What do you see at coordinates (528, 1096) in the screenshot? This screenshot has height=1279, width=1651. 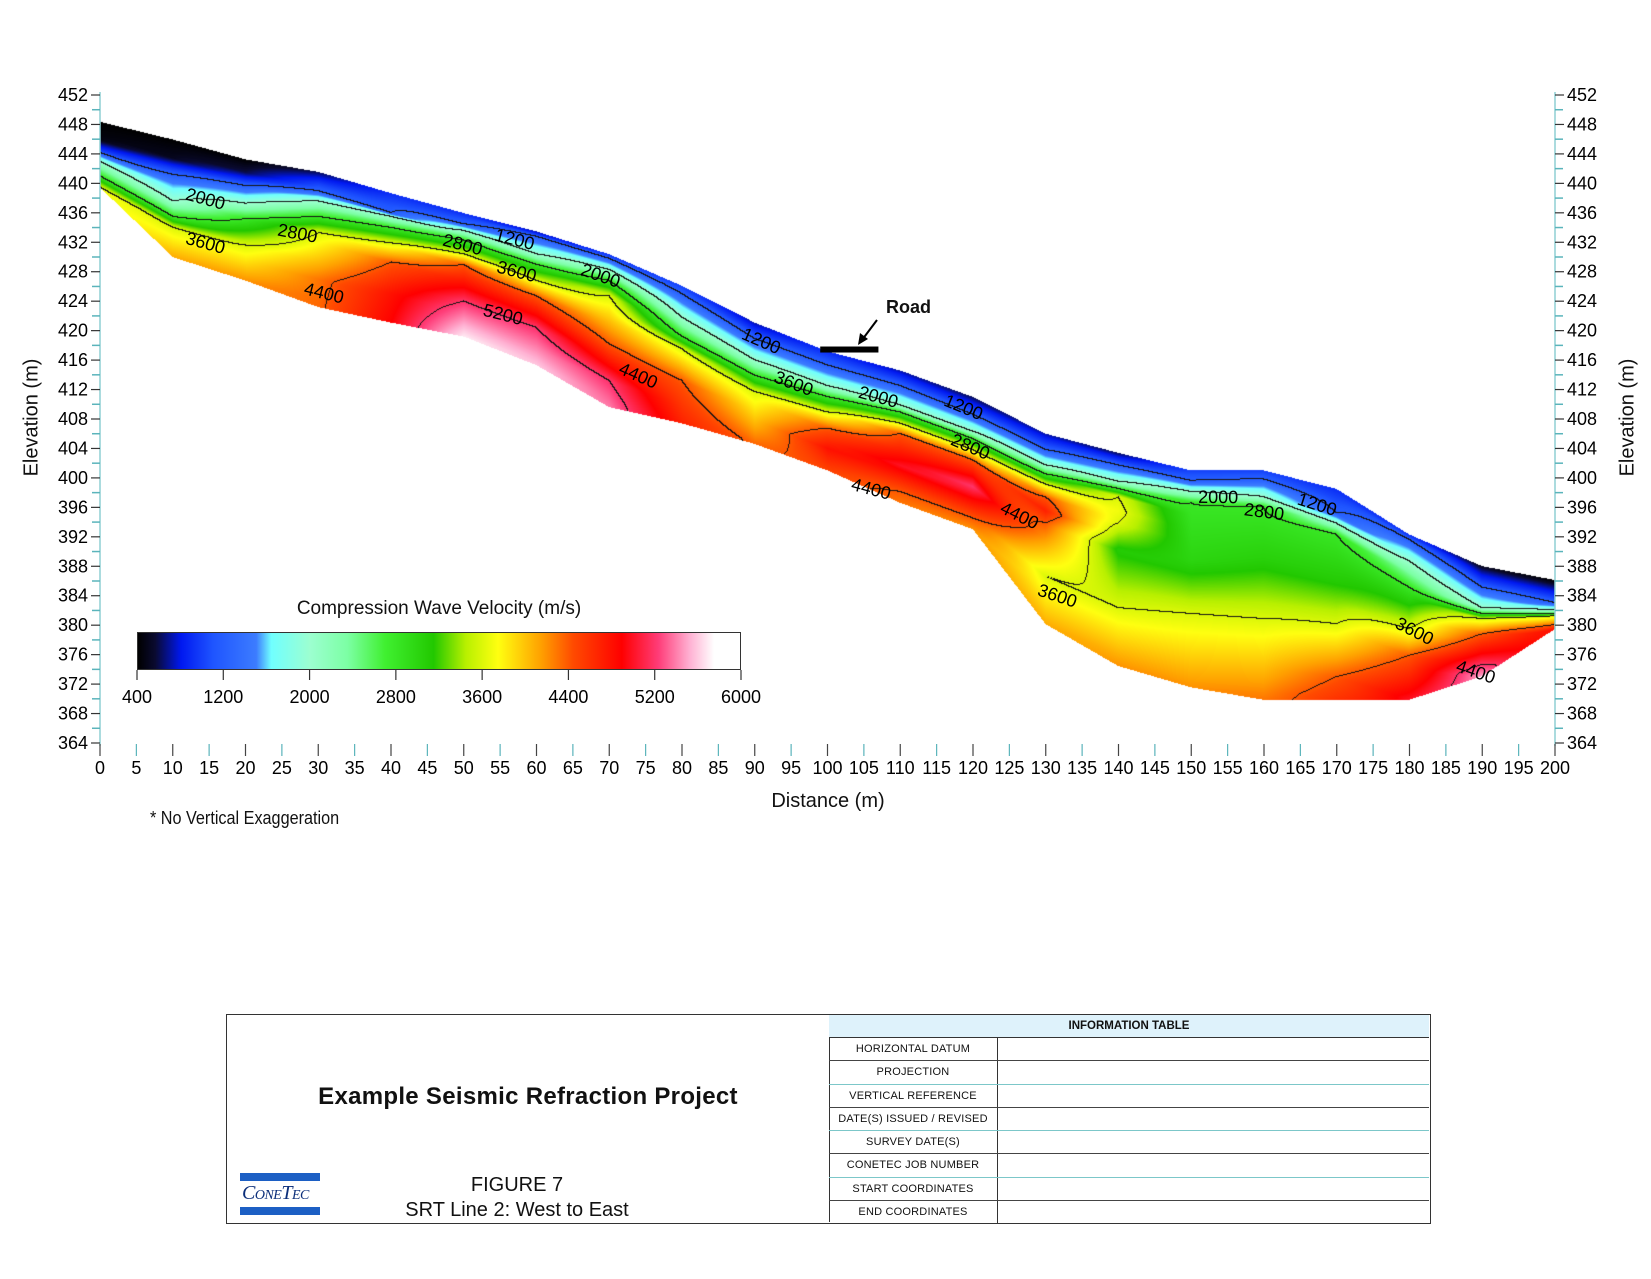 I see `project-title: Example Seismic Refraction Project` at bounding box center [528, 1096].